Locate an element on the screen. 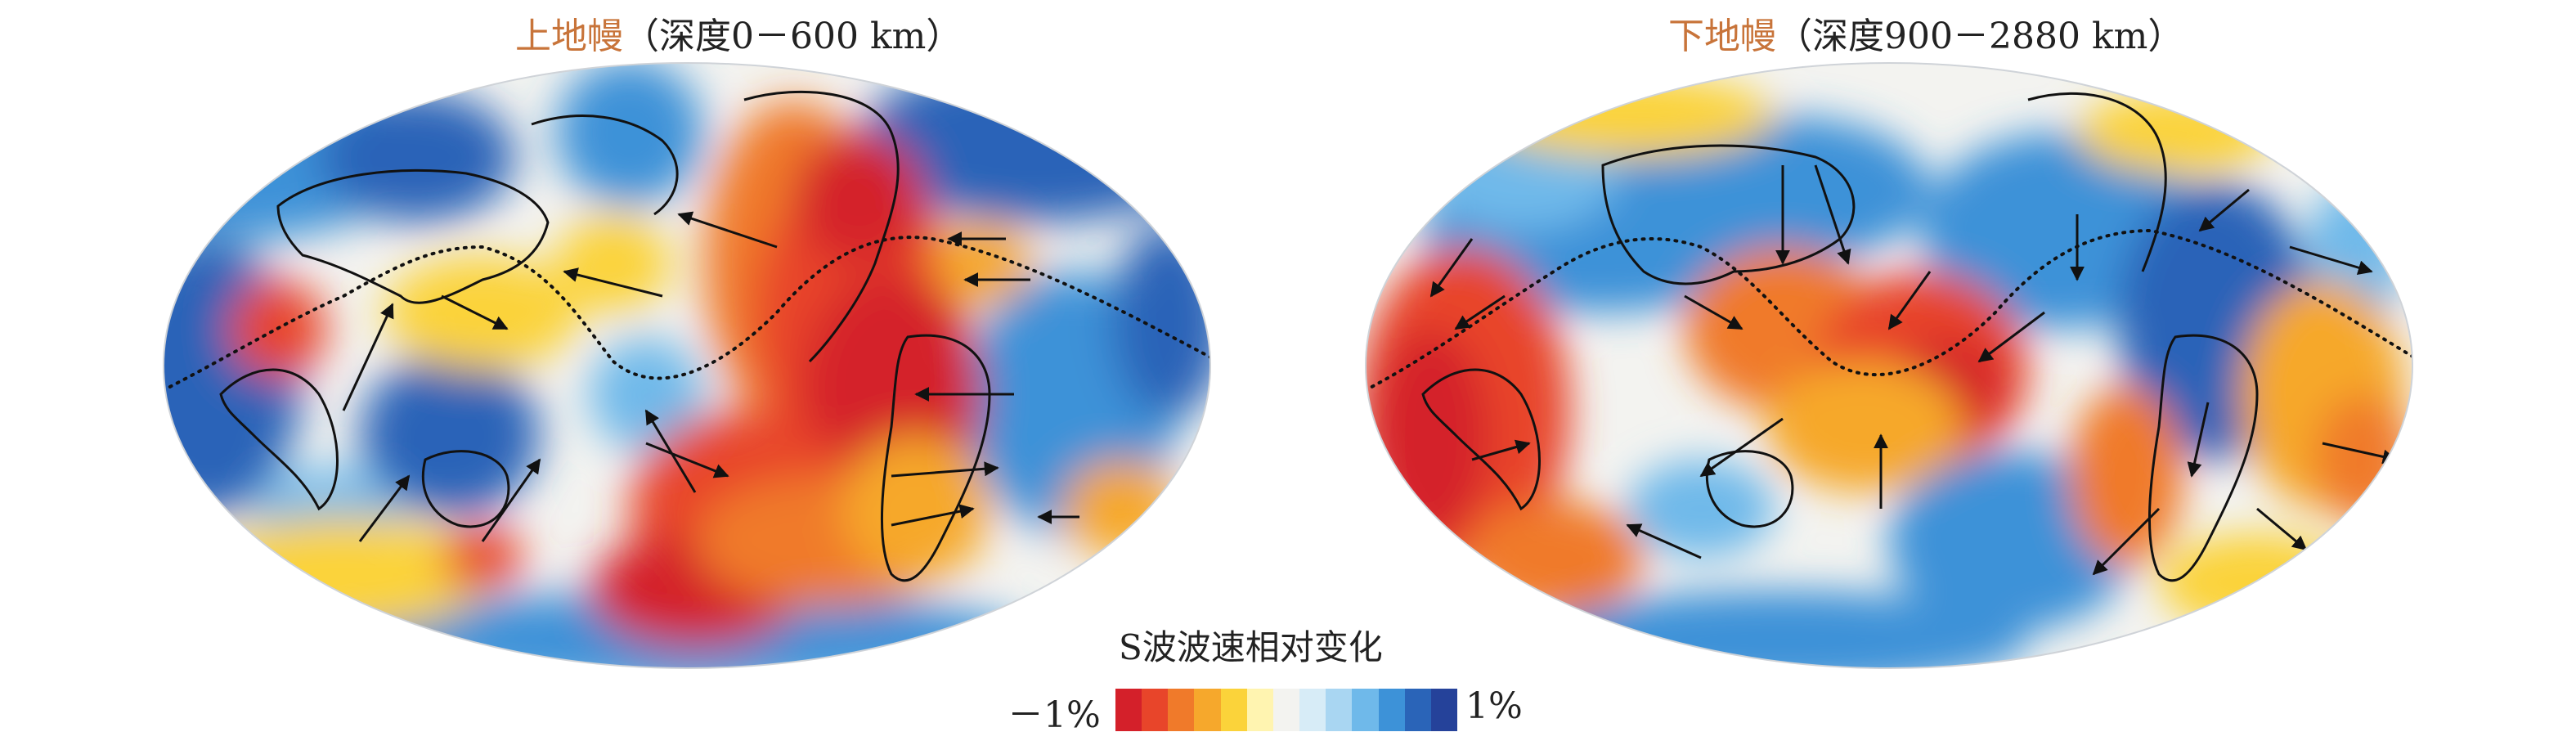  legend-title: S波波速相对变化 is located at coordinates (1251, 647).